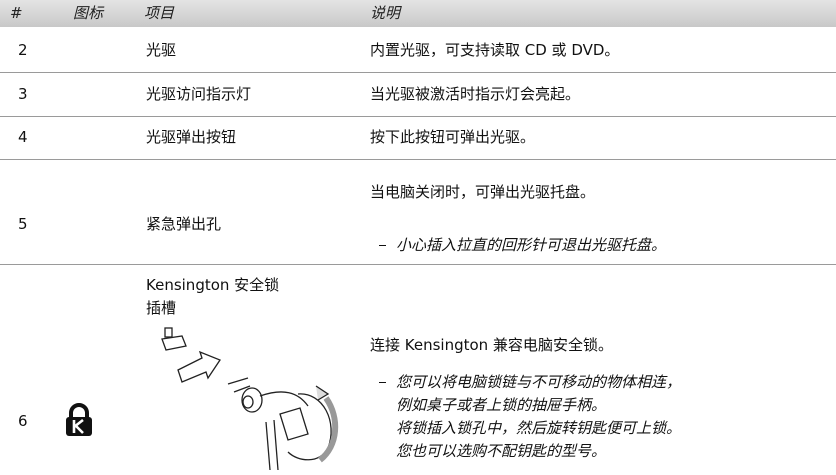 This screenshot has height=475, width=836. Describe the element at coordinates (191, 137) in the screenshot. I see `item: 光驱弹出按钮` at that location.